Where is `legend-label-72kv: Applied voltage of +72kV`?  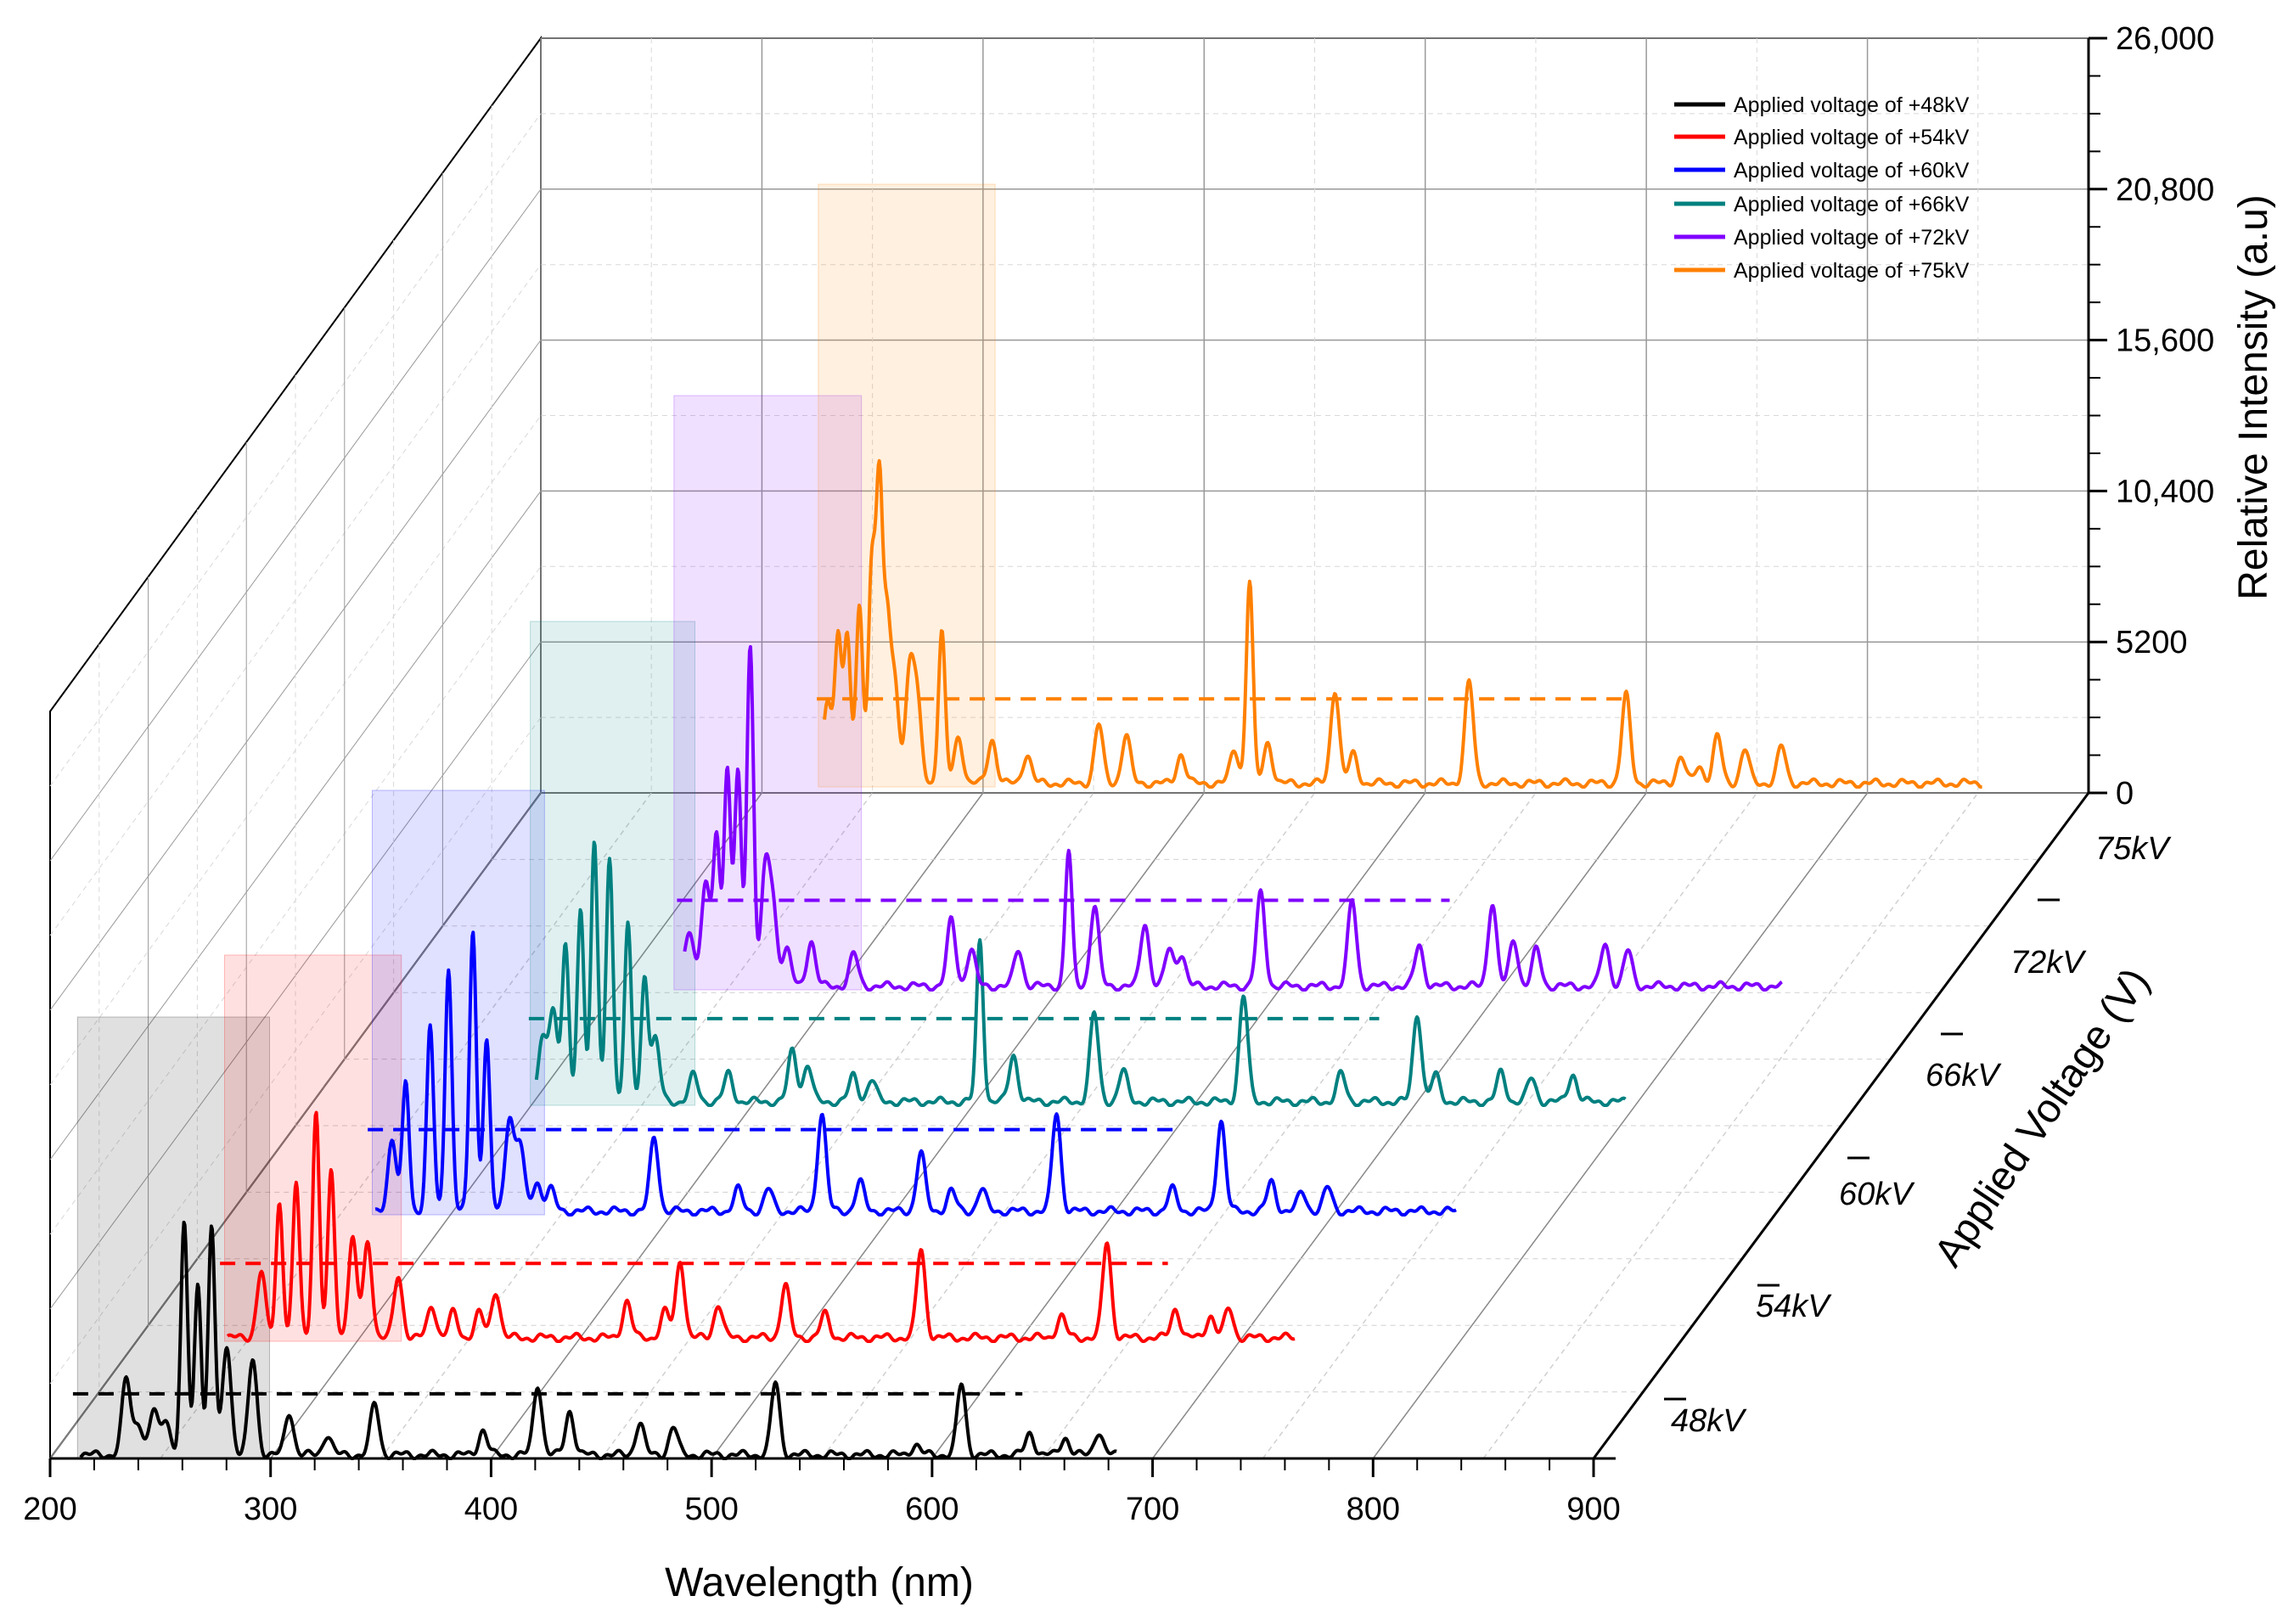 legend-label-72kv: Applied voltage of +72kV is located at coordinates (1852, 238).